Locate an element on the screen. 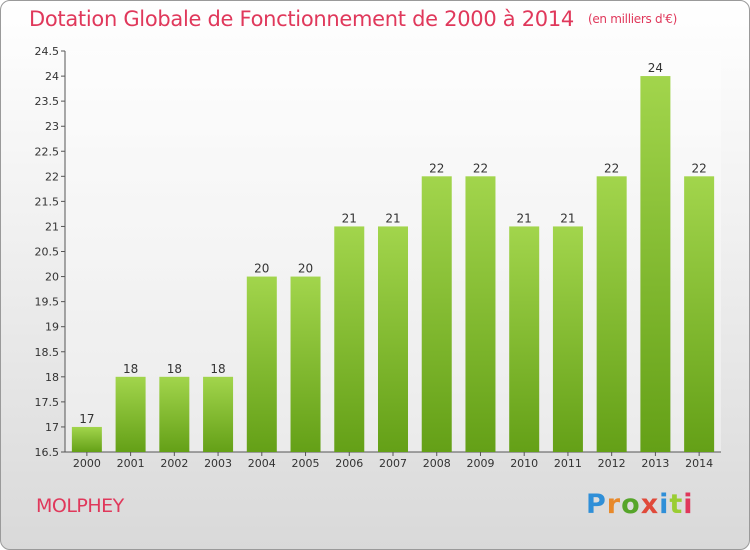 This screenshot has height=550, width=750. bar-2009 is located at coordinates (480, 314).